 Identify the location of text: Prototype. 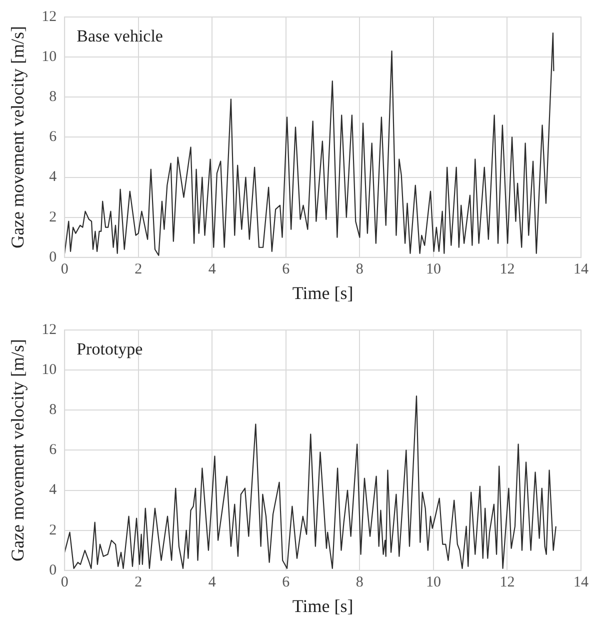
(109, 348).